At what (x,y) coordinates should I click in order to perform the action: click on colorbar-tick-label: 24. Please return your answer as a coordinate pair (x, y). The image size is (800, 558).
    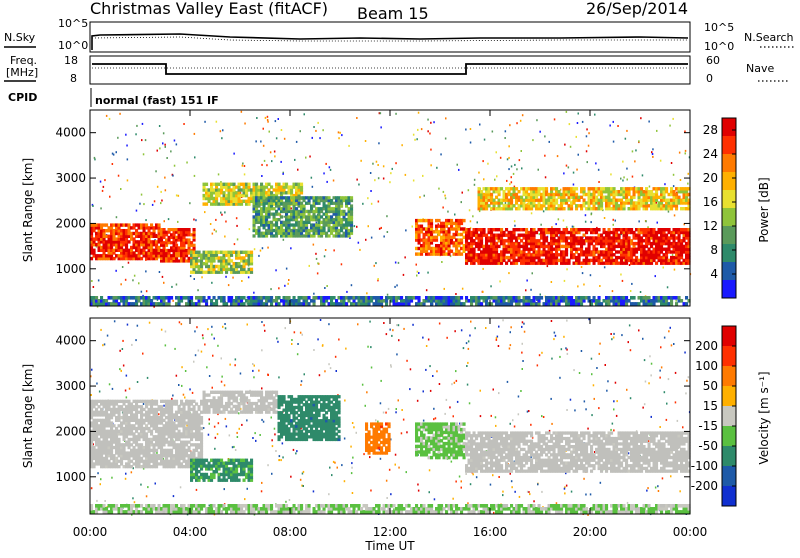
    Looking at the image, I should click on (710, 154).